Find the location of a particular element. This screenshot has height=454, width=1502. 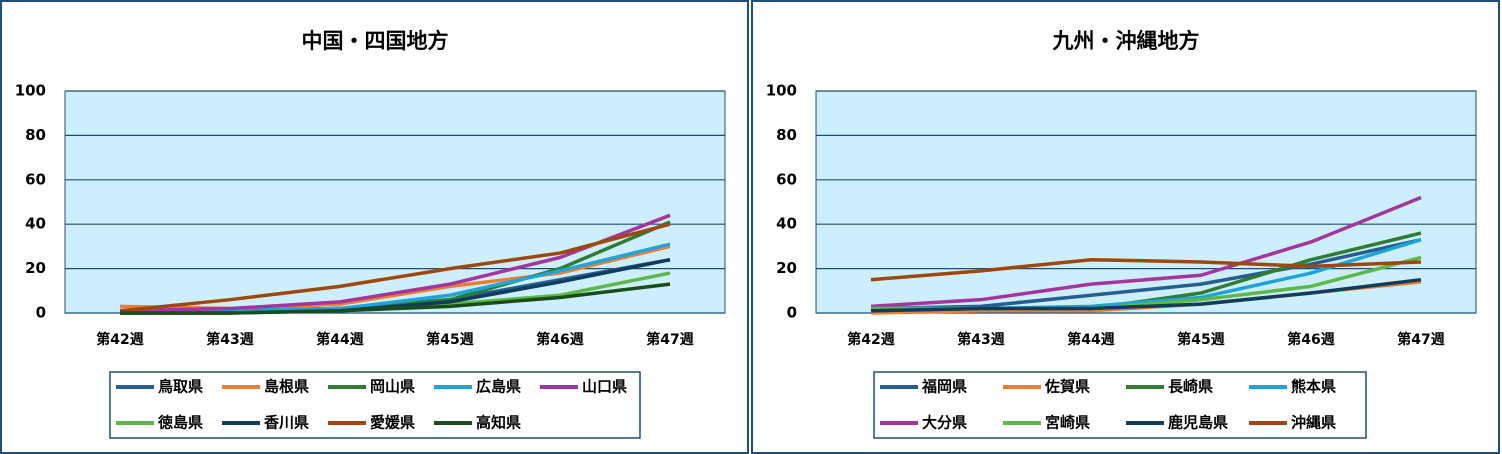

legend-label: 佐賀県 is located at coordinates (1067, 387).